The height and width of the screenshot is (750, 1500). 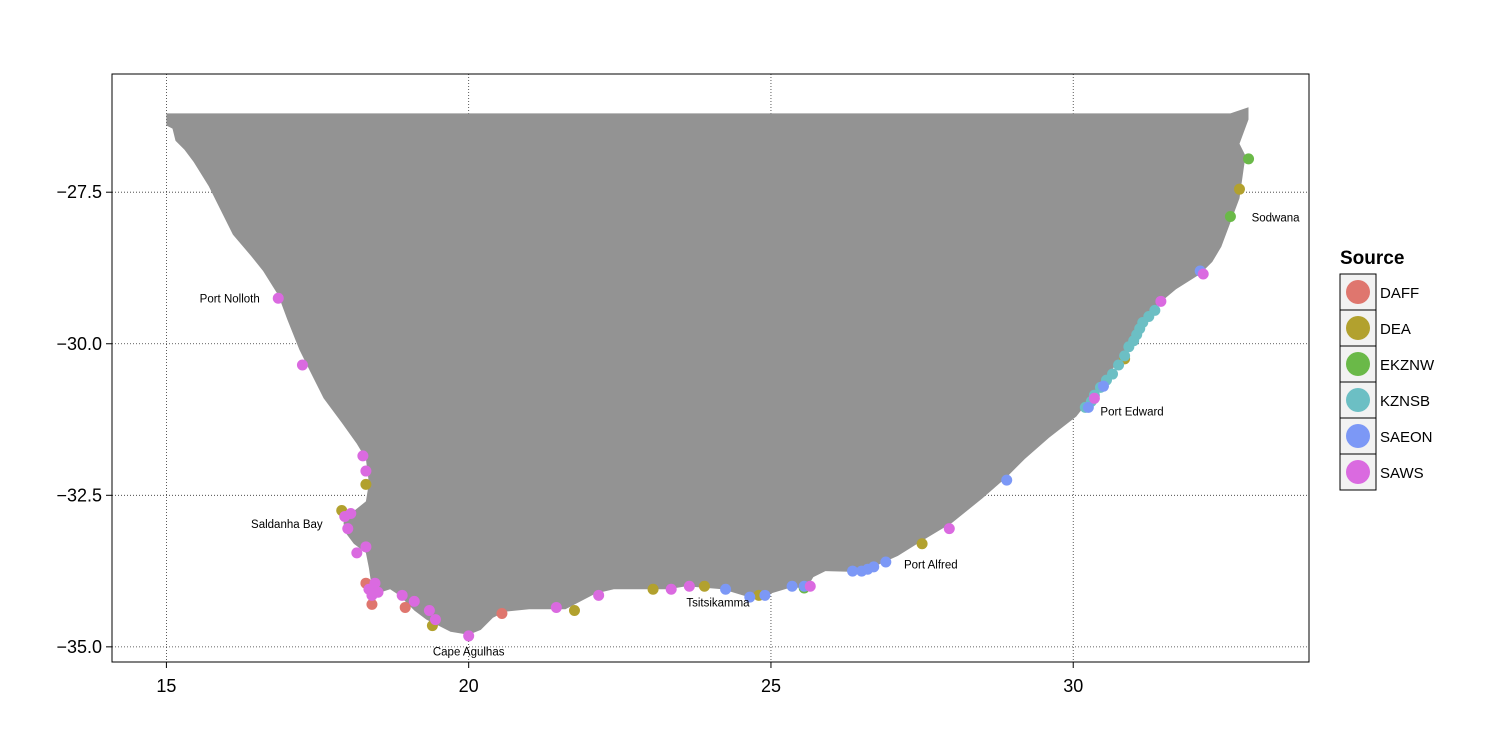 I want to click on y-tick-label: −32.5, so click(x=79, y=495).